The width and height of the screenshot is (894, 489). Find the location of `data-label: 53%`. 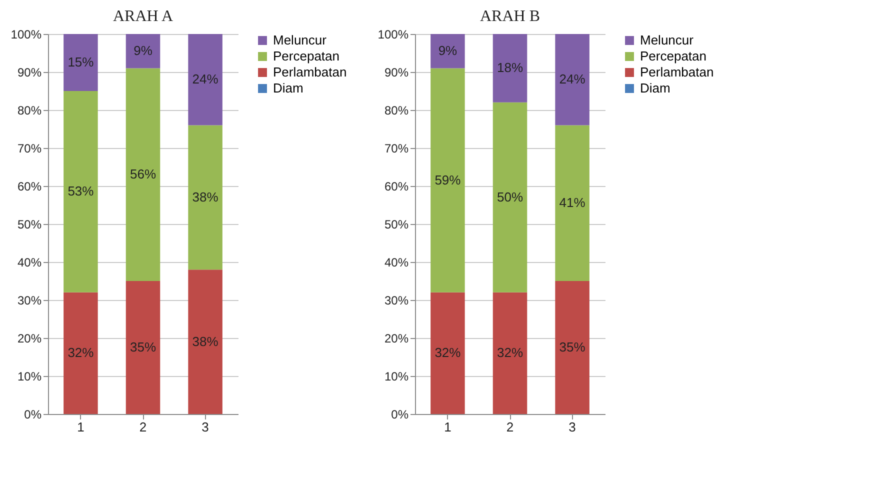

data-label: 53% is located at coordinates (81, 191).